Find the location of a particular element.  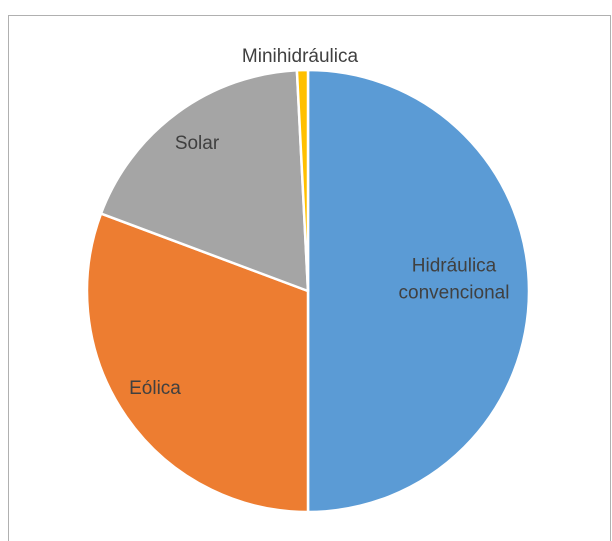

slice-label-4: Minihidráulica is located at coordinates (300, 56).